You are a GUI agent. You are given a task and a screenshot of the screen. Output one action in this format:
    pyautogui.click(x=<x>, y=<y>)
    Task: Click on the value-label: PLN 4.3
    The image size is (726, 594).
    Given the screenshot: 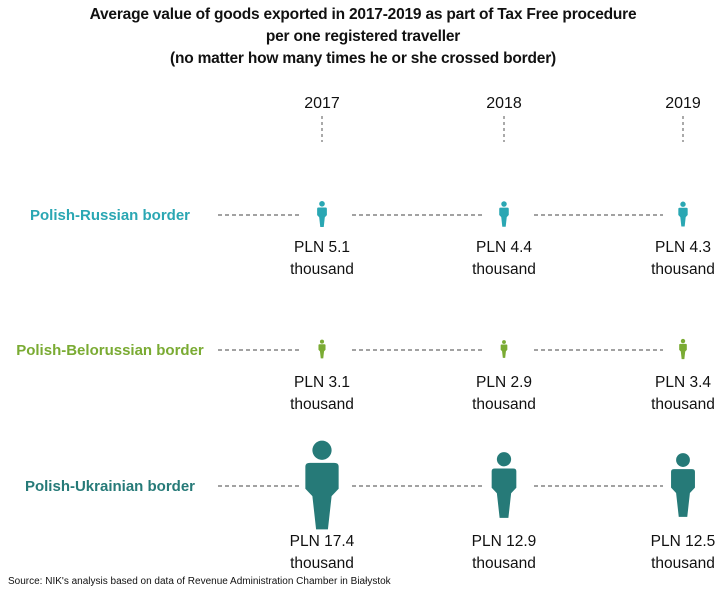 What is the action you would take?
    pyautogui.click(x=683, y=247)
    